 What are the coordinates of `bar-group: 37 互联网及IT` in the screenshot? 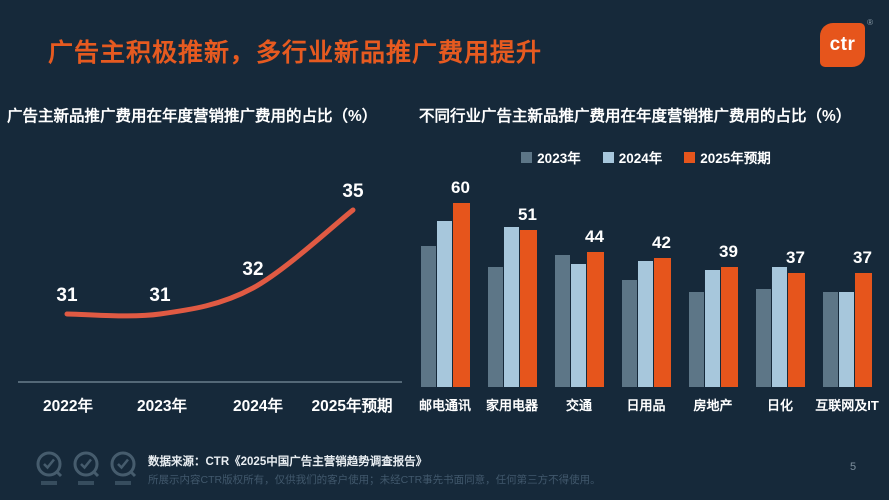 It's located at (847, 293).